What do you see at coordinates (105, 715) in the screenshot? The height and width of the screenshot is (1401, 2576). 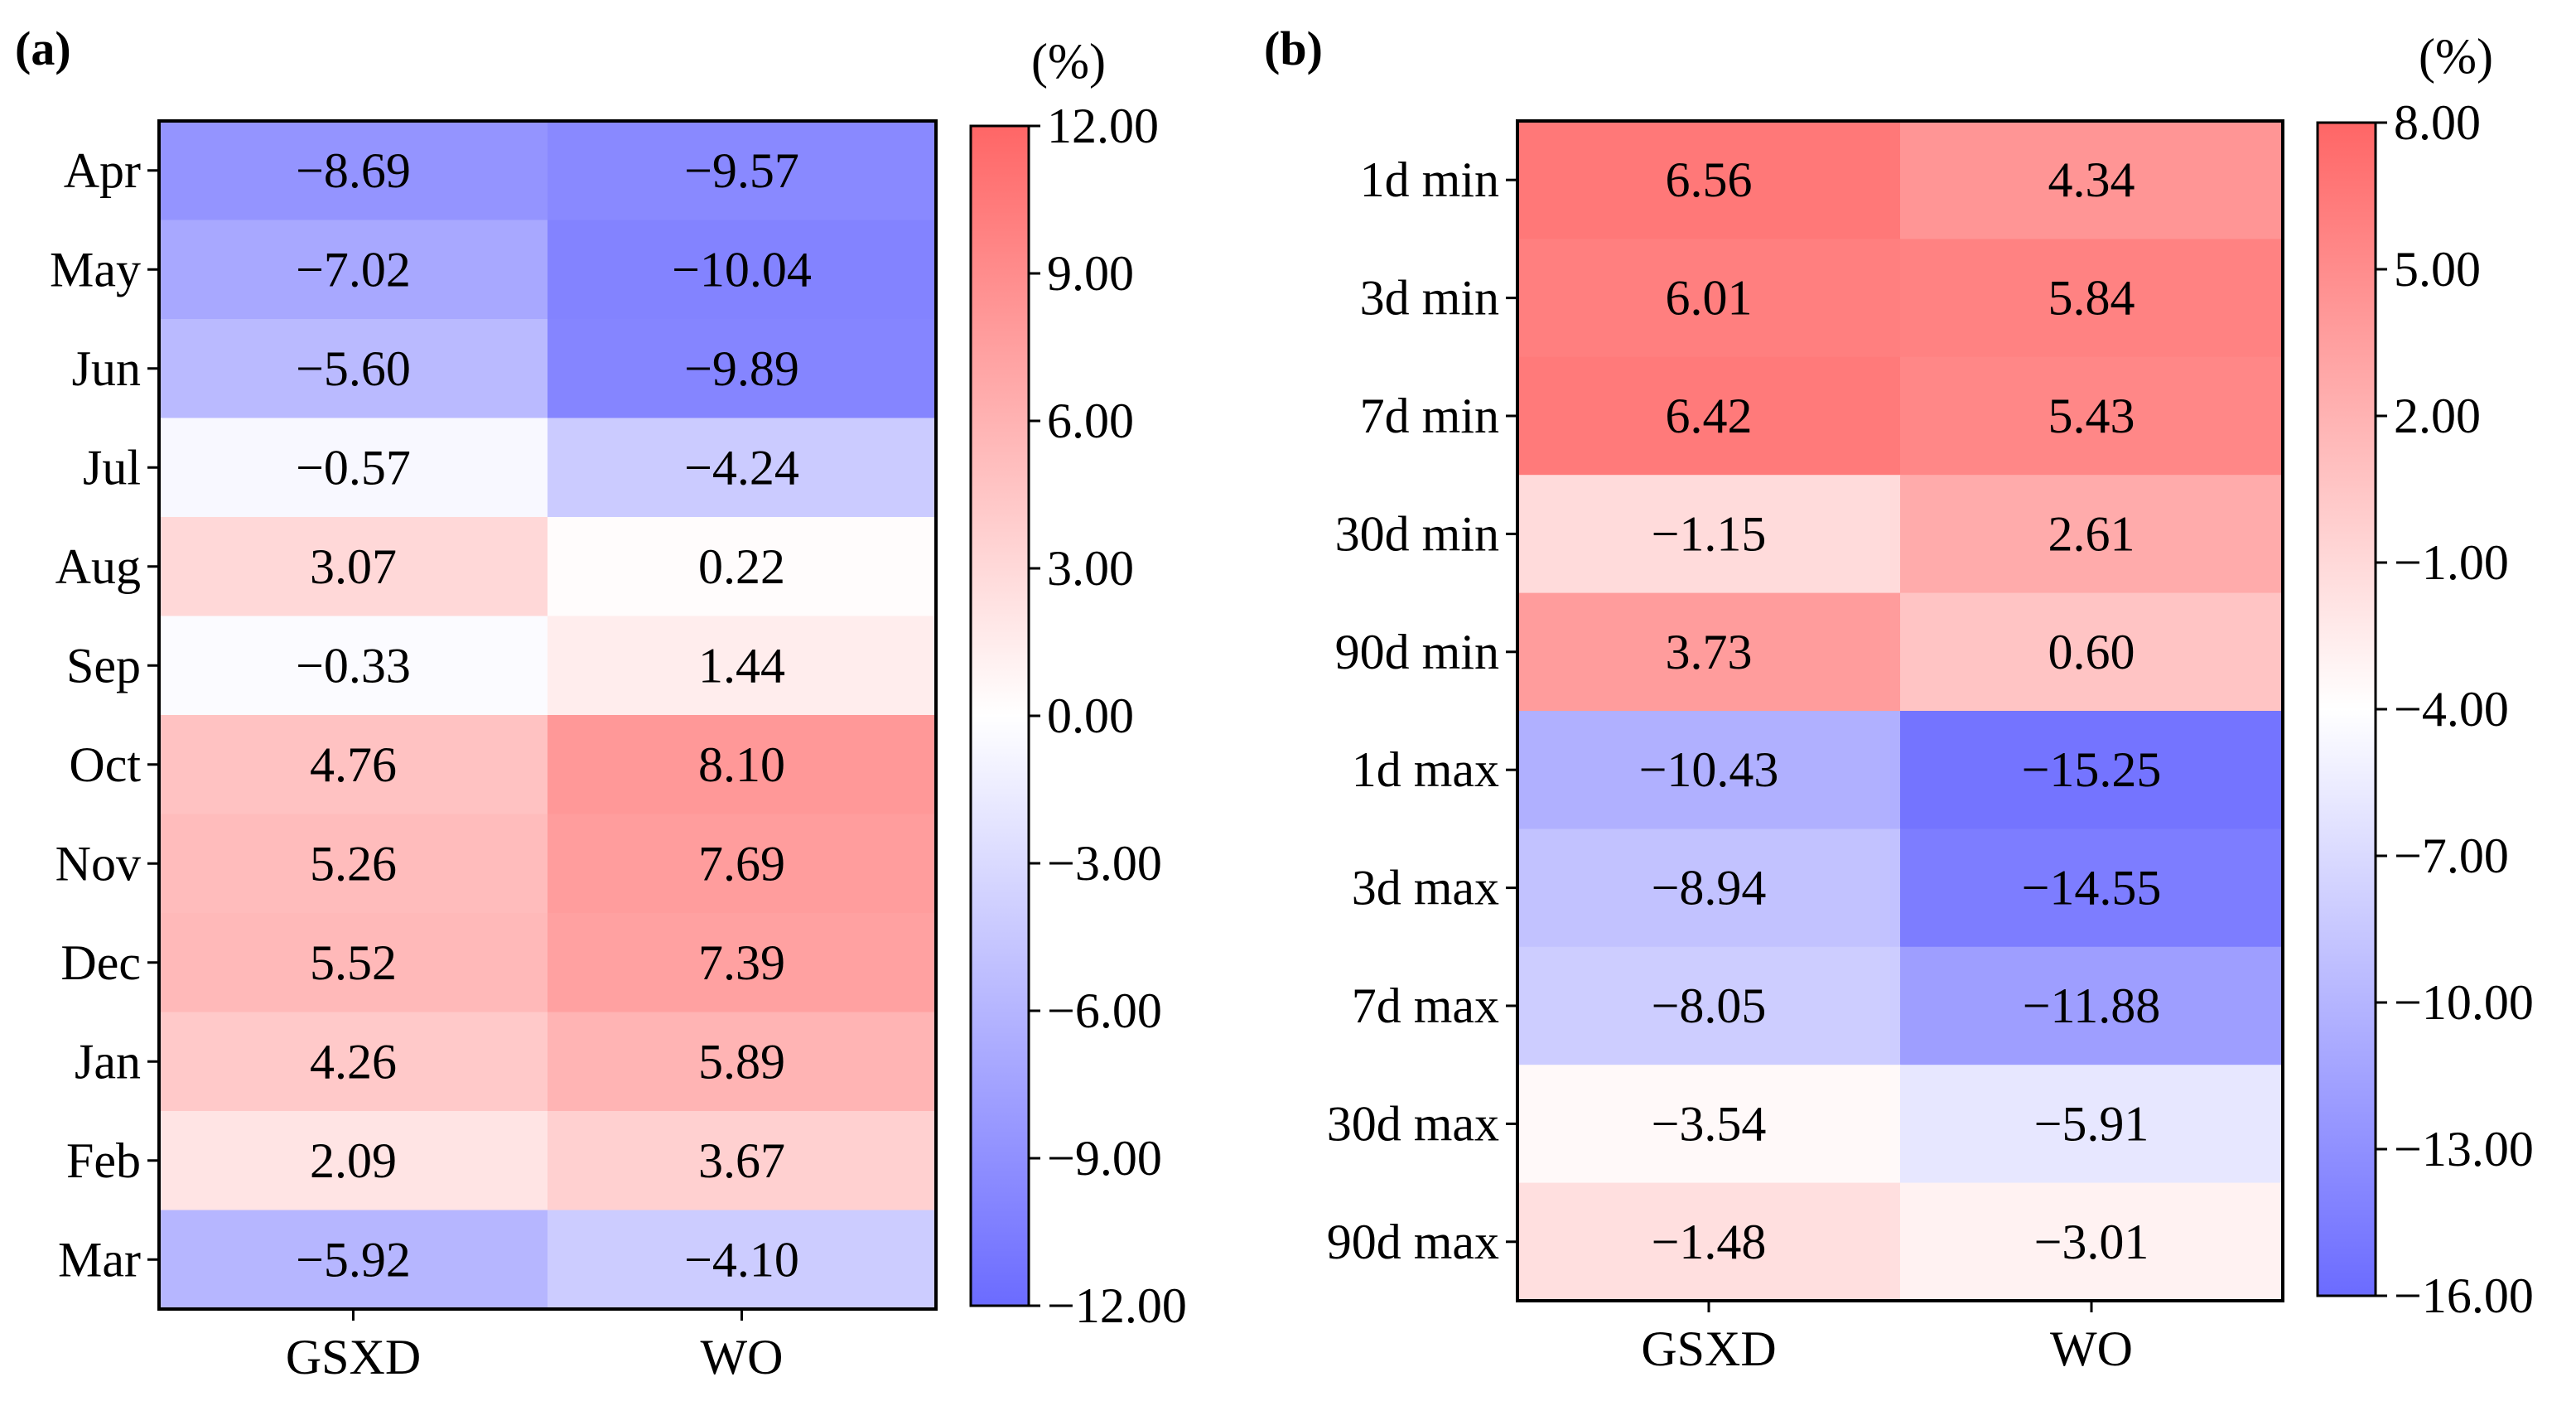 I see `heatmap-a-row-labels: Apr May Jun Jul Aug Sep Oct Nov Dec Jan Feb Mar` at bounding box center [105, 715].